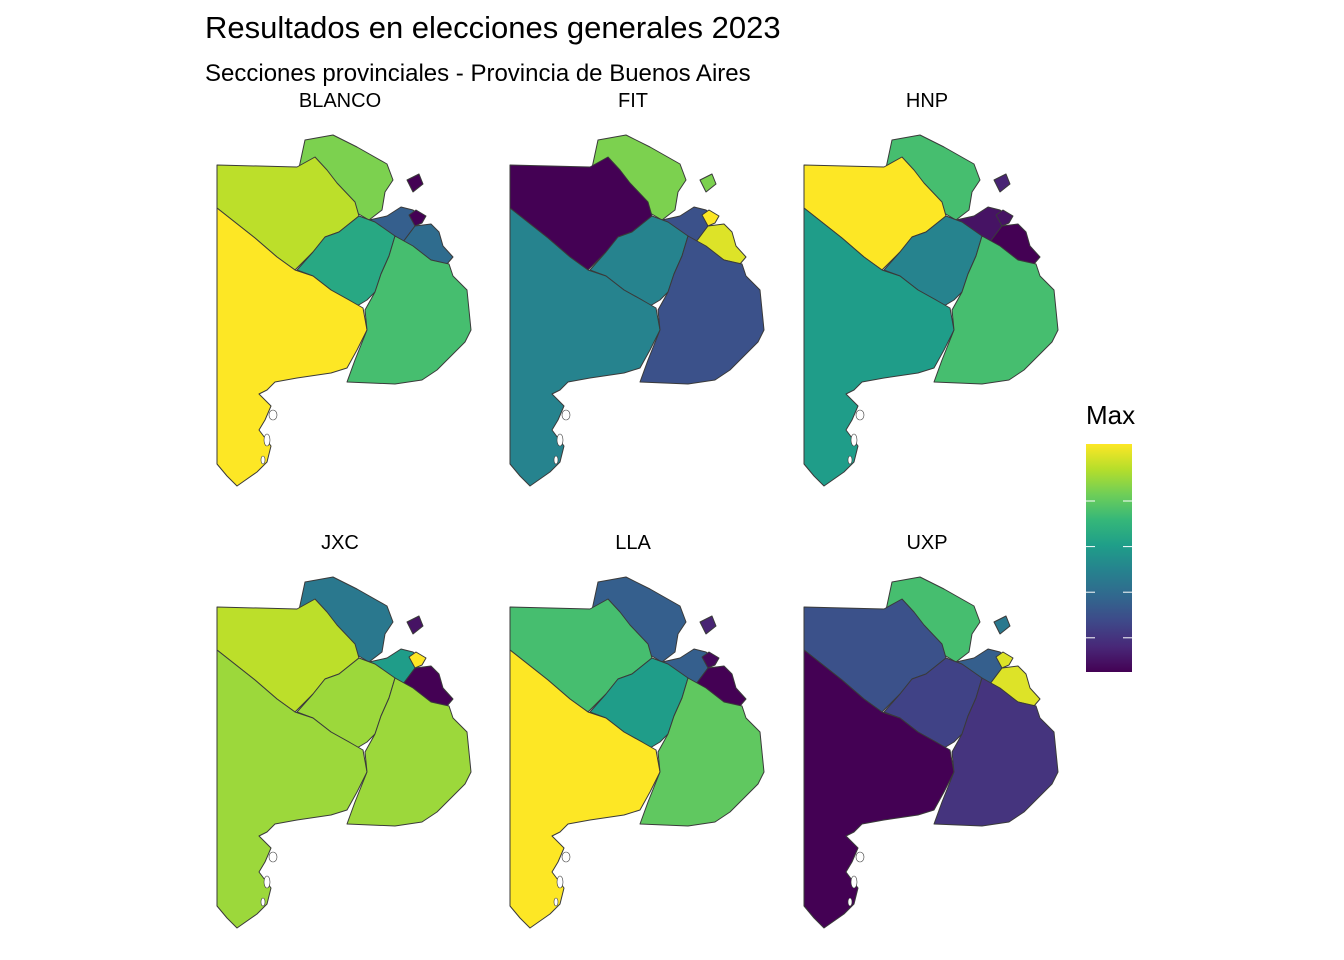  Describe the element at coordinates (633, 101) in the screenshot. I see `facet-label: FIT` at that location.